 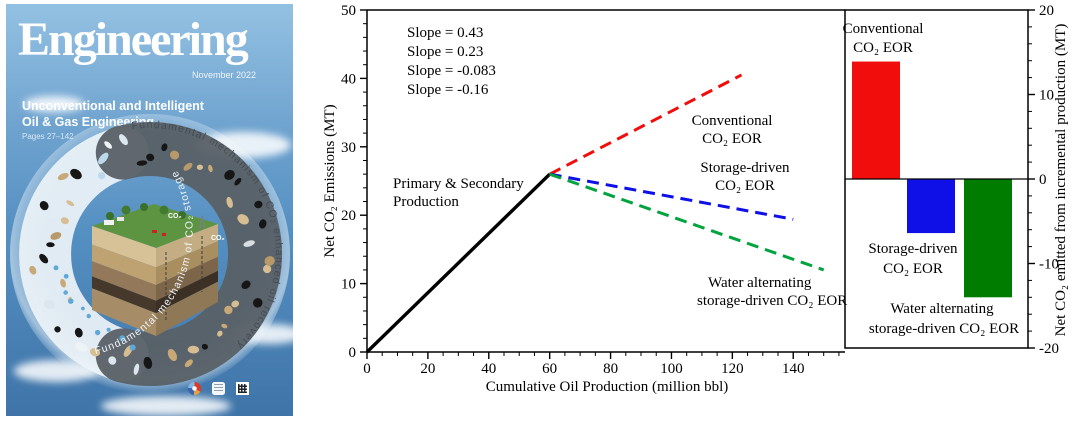 I want to click on x-tick-label: 140, so click(x=793, y=369).